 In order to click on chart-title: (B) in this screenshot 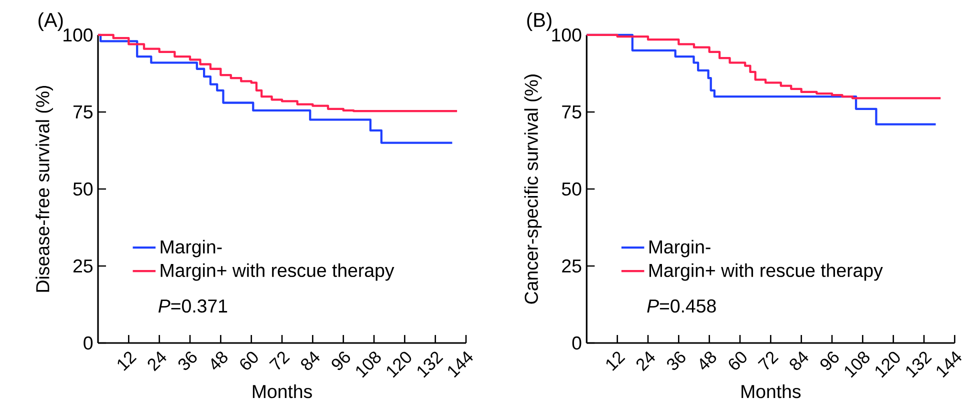, I will do `click(539, 21)`.